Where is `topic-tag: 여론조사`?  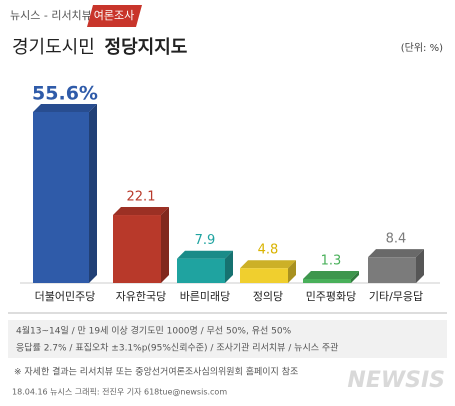 topic-tag: 여론조사 is located at coordinates (114, 15).